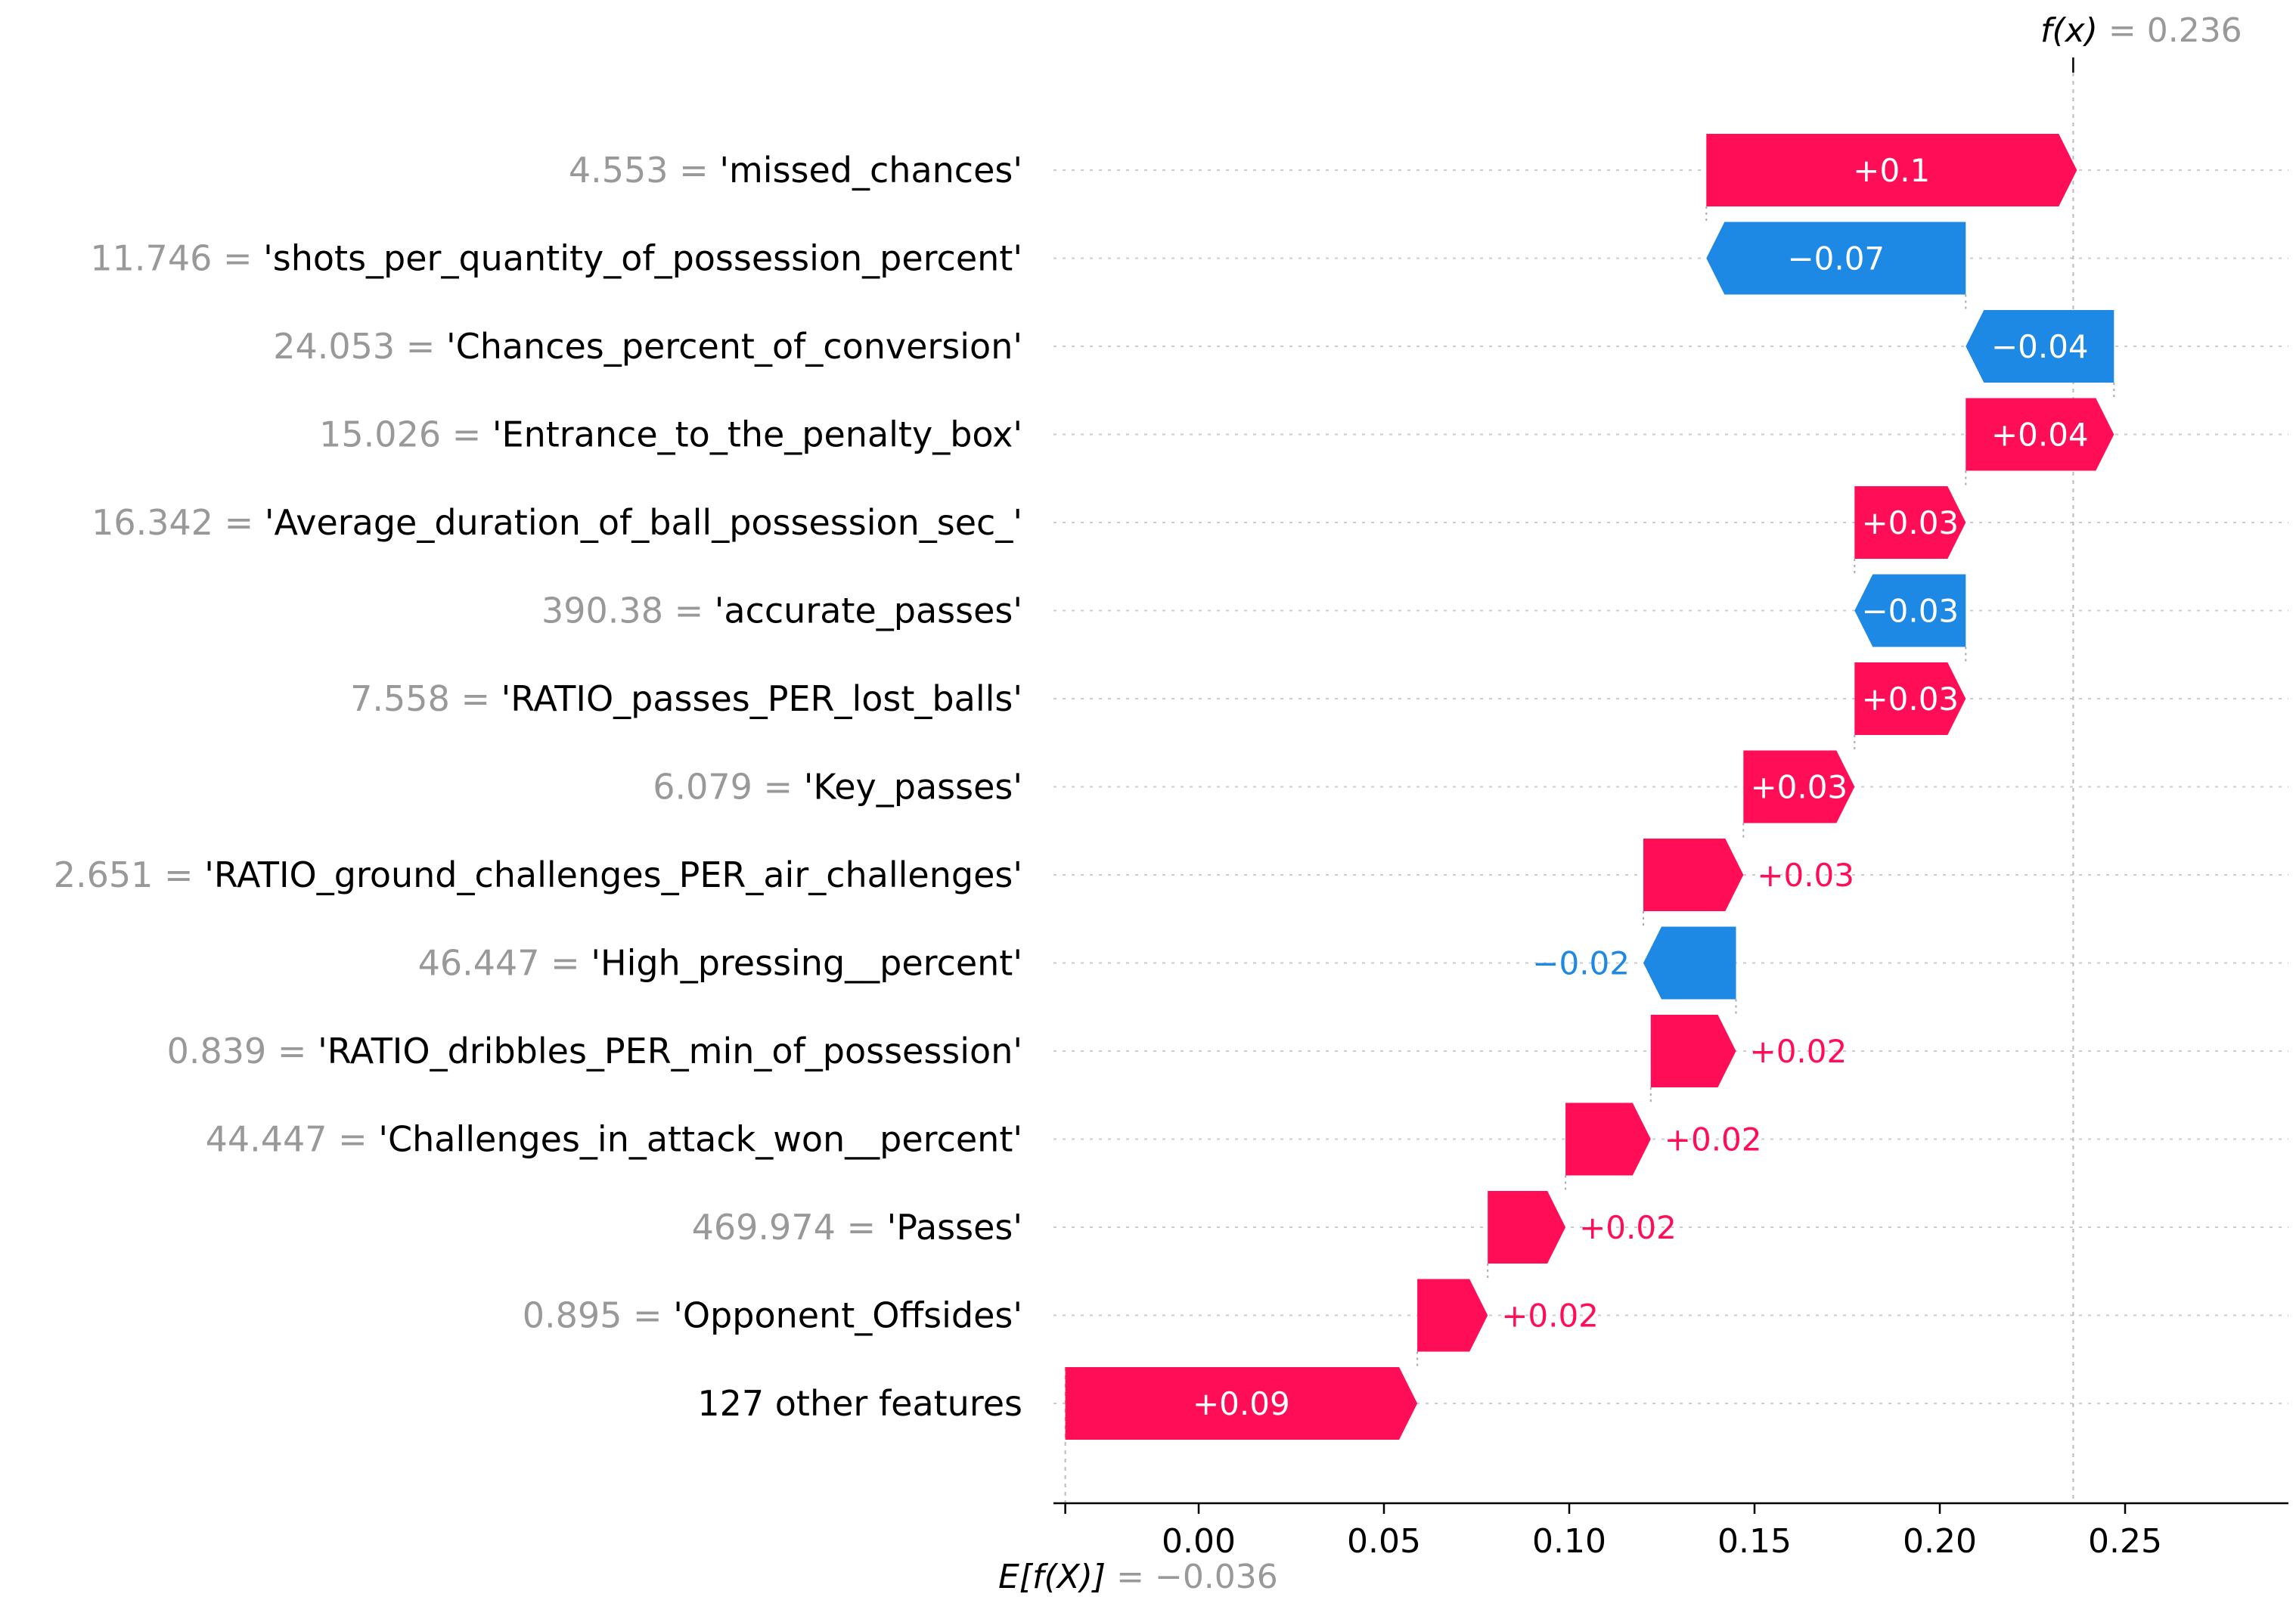 This screenshot has width=2296, height=1597. Describe the element at coordinates (1569, 1541) in the screenshot. I see `x-tick-label: 0.10` at that location.